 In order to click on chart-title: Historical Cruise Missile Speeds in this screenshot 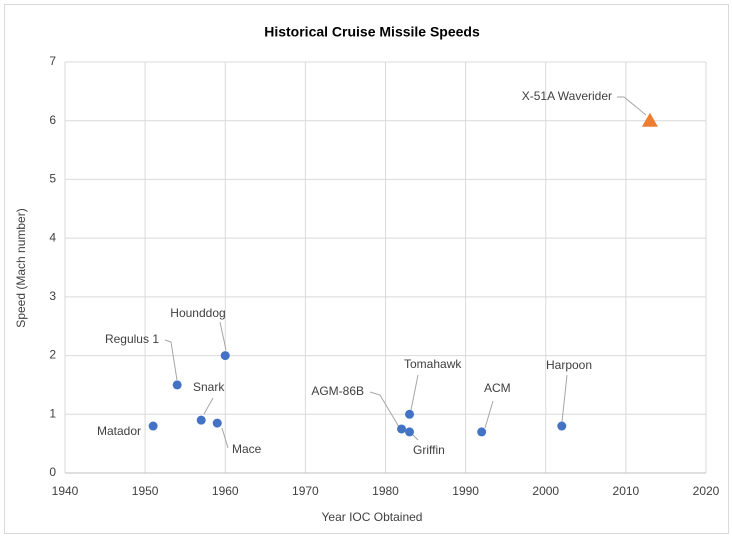, I will do `click(372, 32)`.